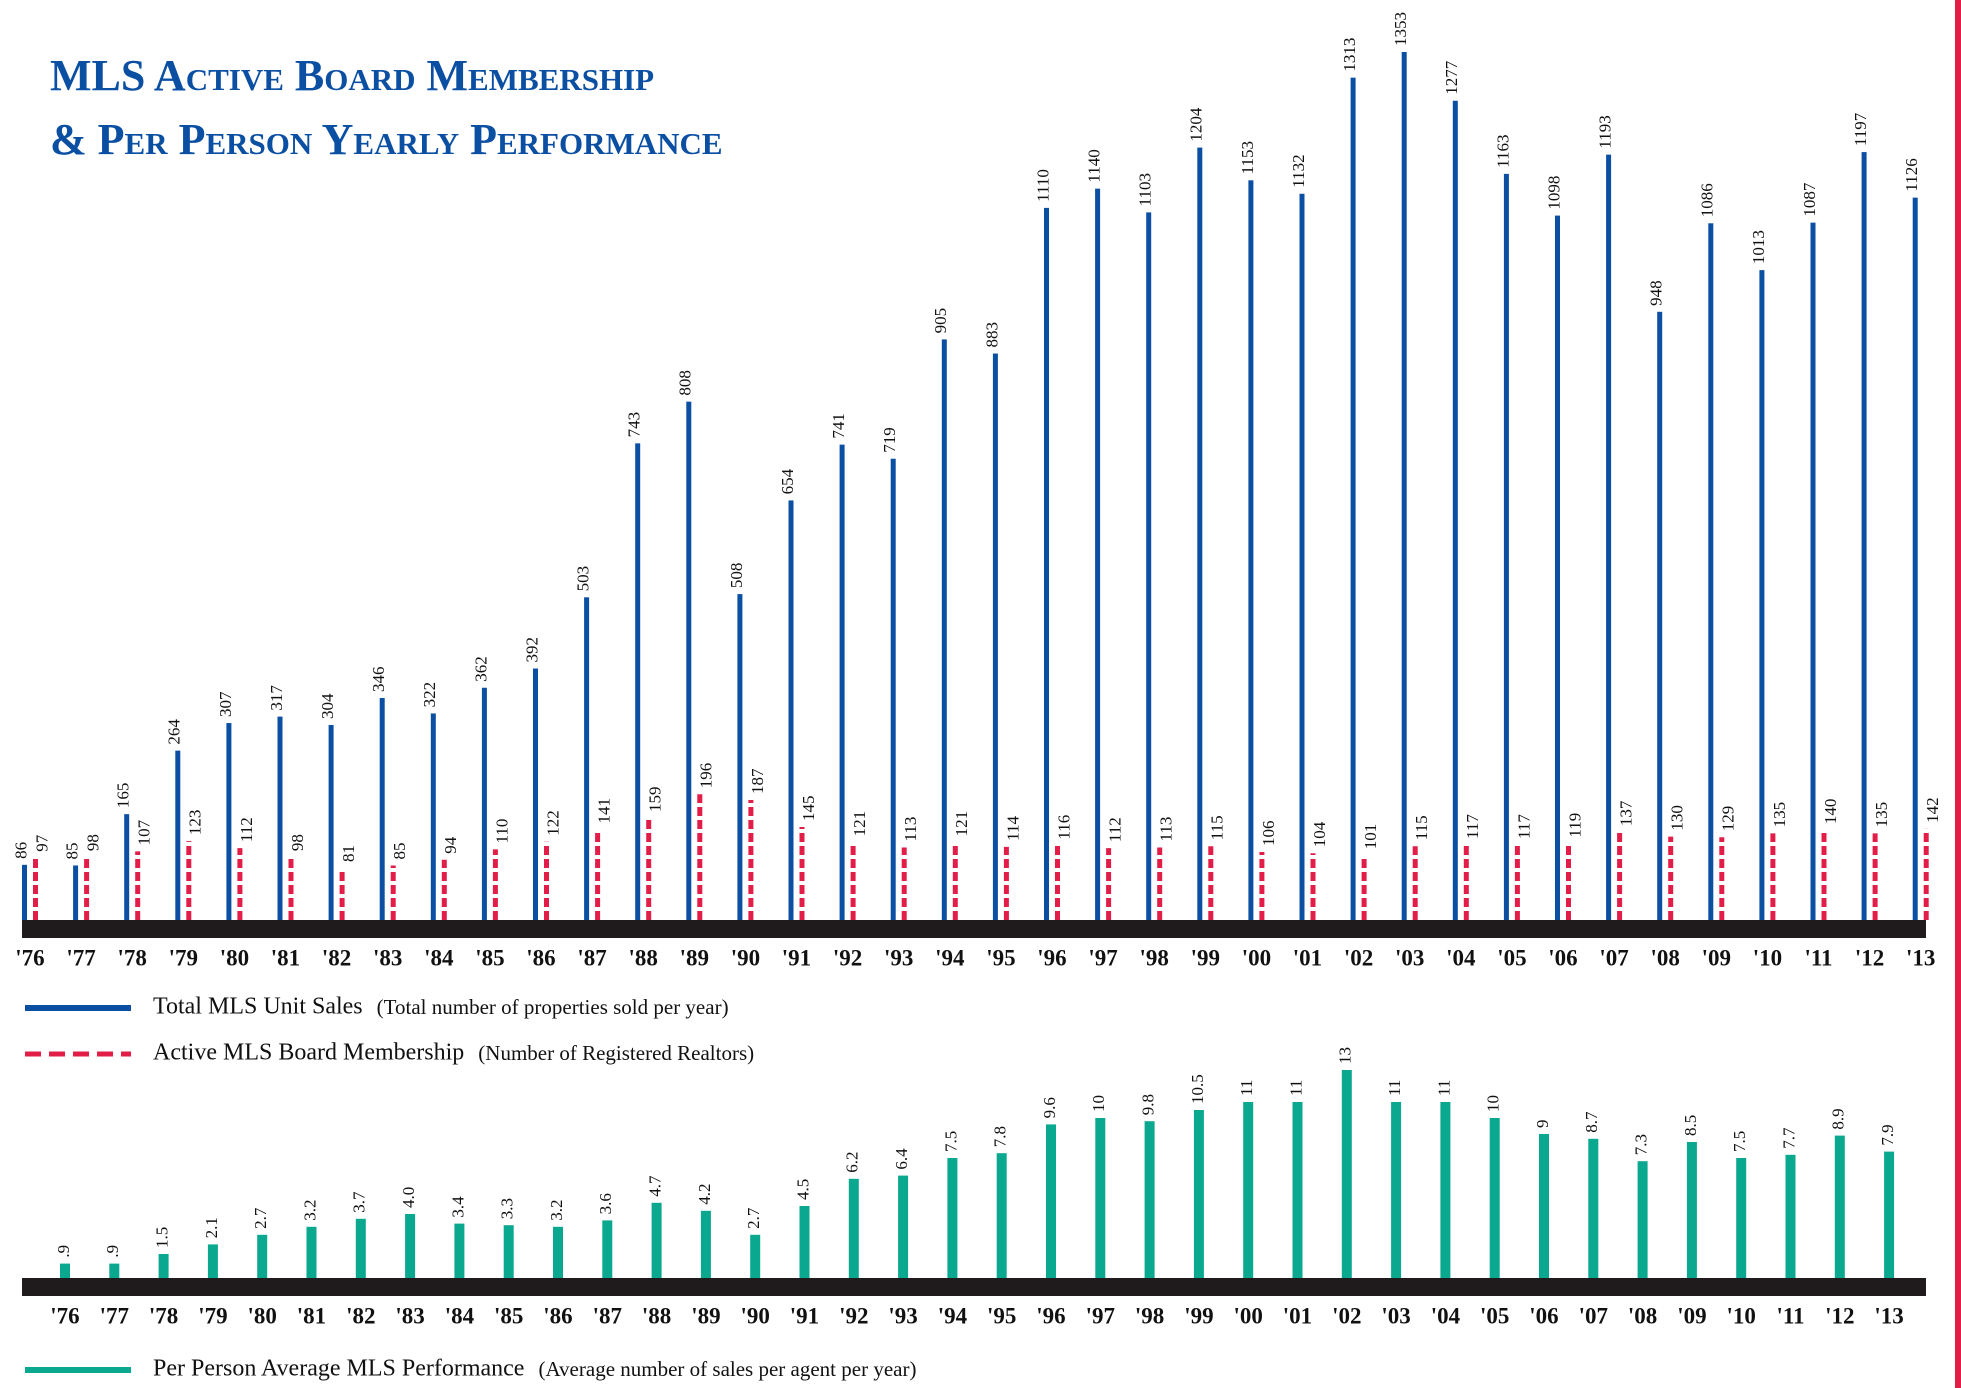 The height and width of the screenshot is (1388, 1961). I want to click on data-label: 7.3, so click(1641, 1144).